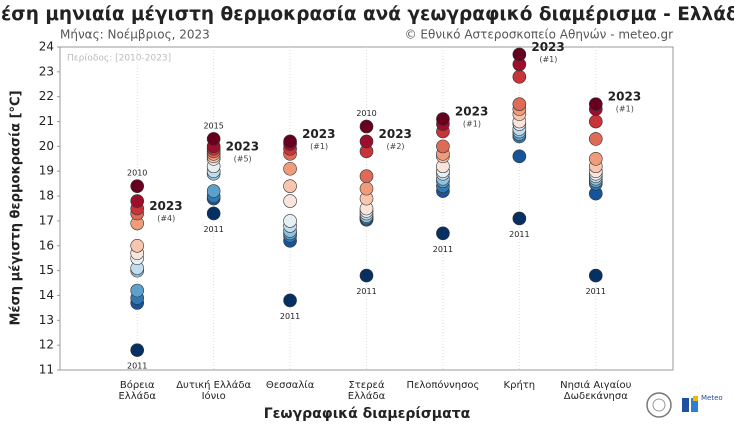 This screenshot has height=426, width=734. Describe the element at coordinates (520, 385) in the screenshot. I see `x-tick-label: Κρήτη` at that location.